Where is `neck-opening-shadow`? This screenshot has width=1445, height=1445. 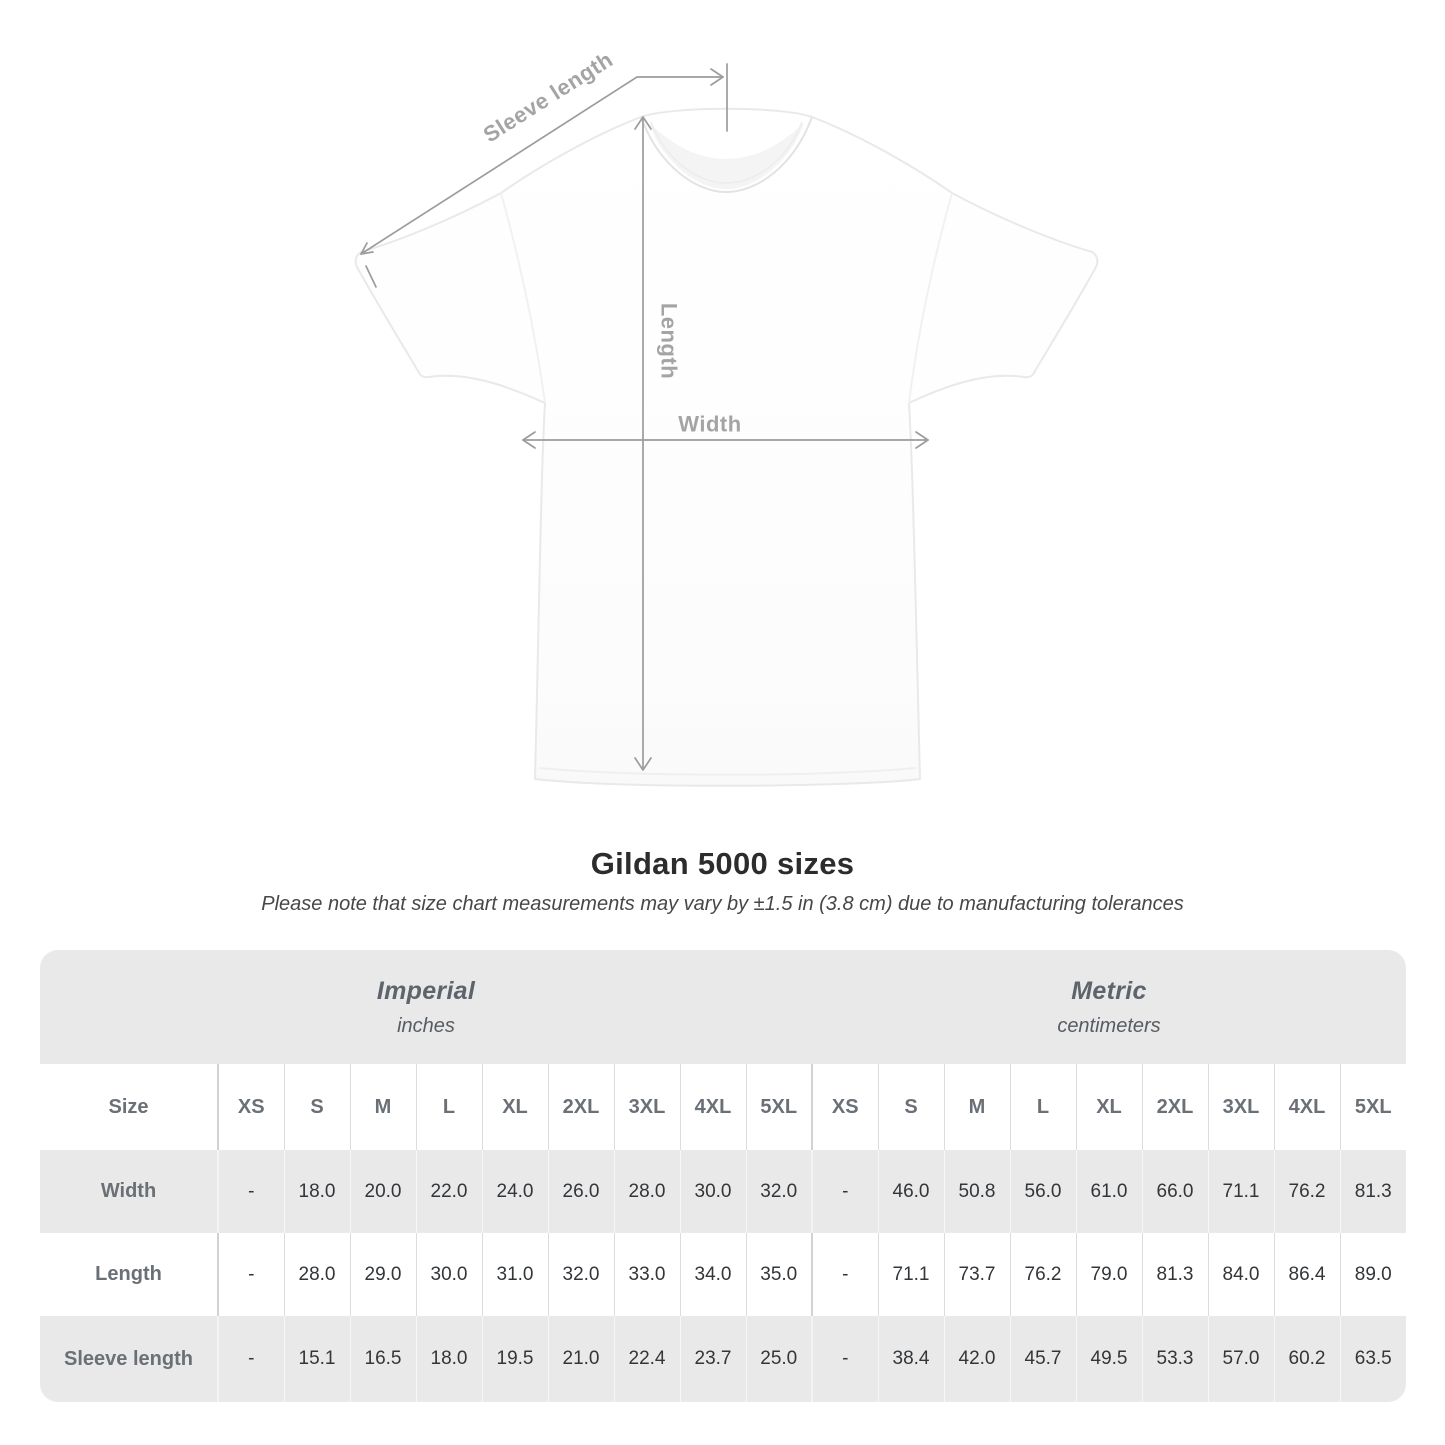
neck-opening-shadow is located at coordinates (726, 156).